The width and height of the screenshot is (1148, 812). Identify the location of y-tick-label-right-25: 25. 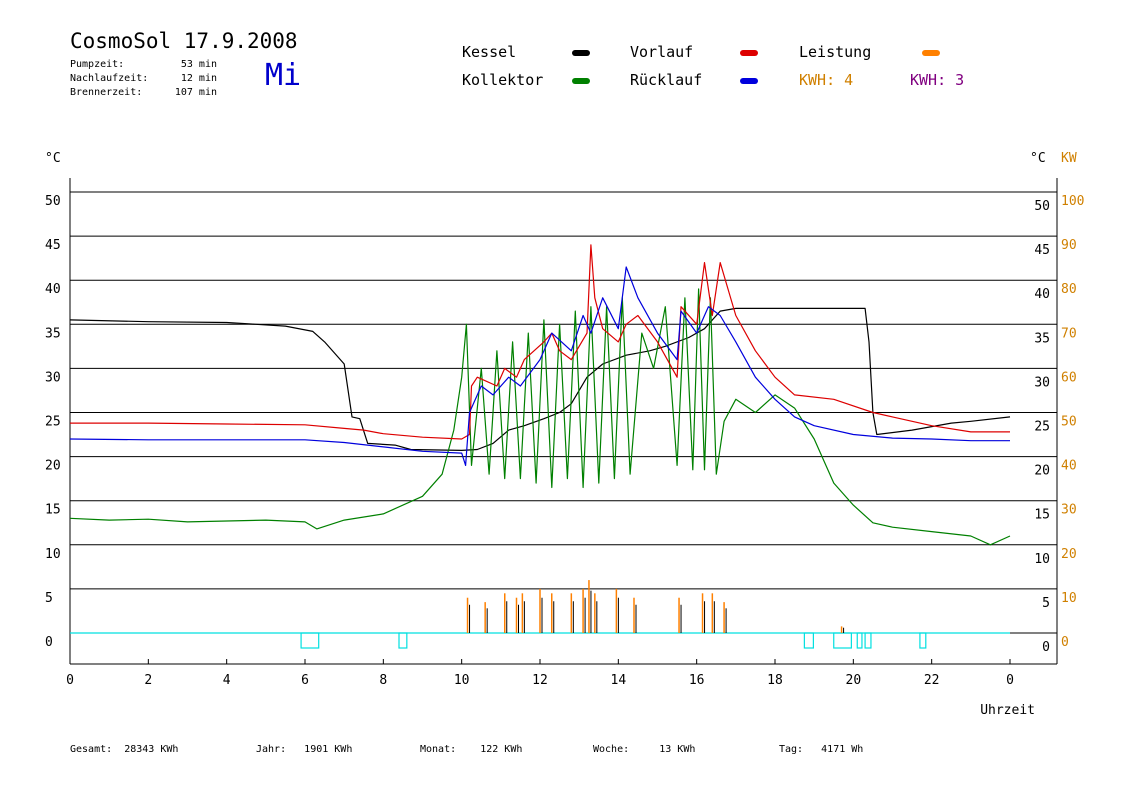
(1042, 427).